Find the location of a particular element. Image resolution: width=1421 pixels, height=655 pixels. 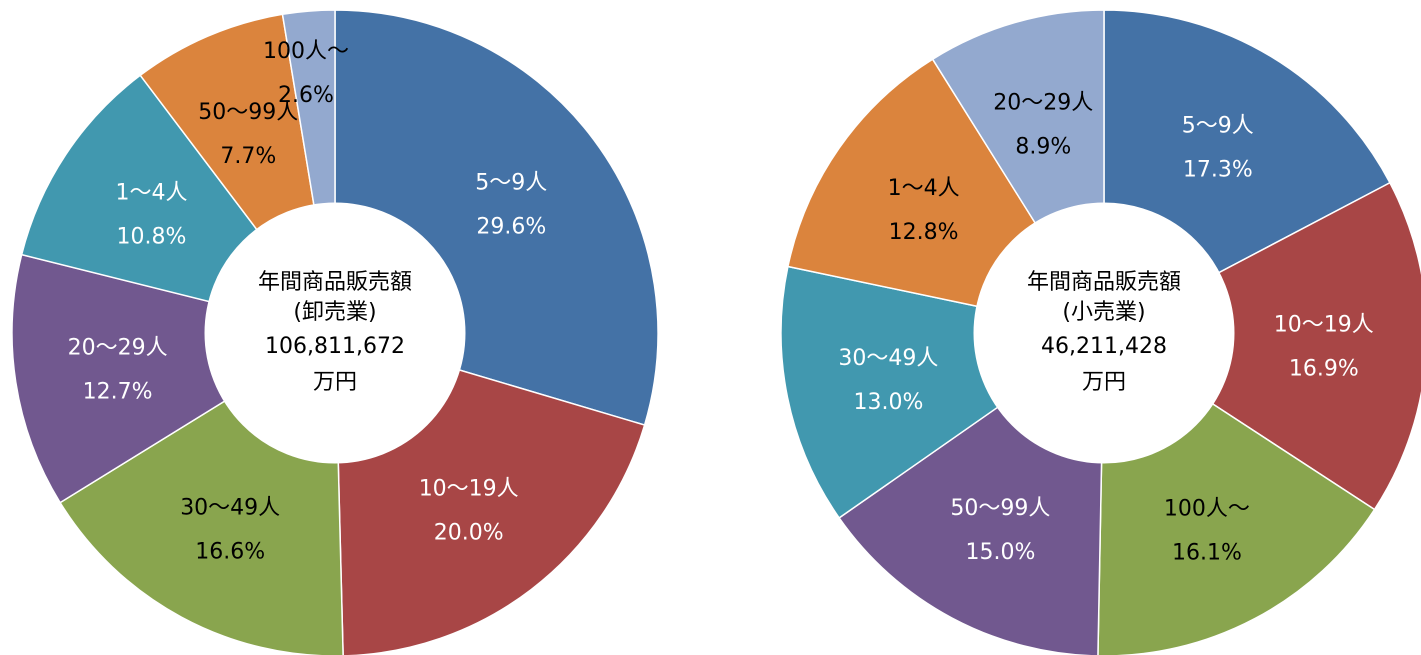

retail-donut-hole is located at coordinates (1104, 333).